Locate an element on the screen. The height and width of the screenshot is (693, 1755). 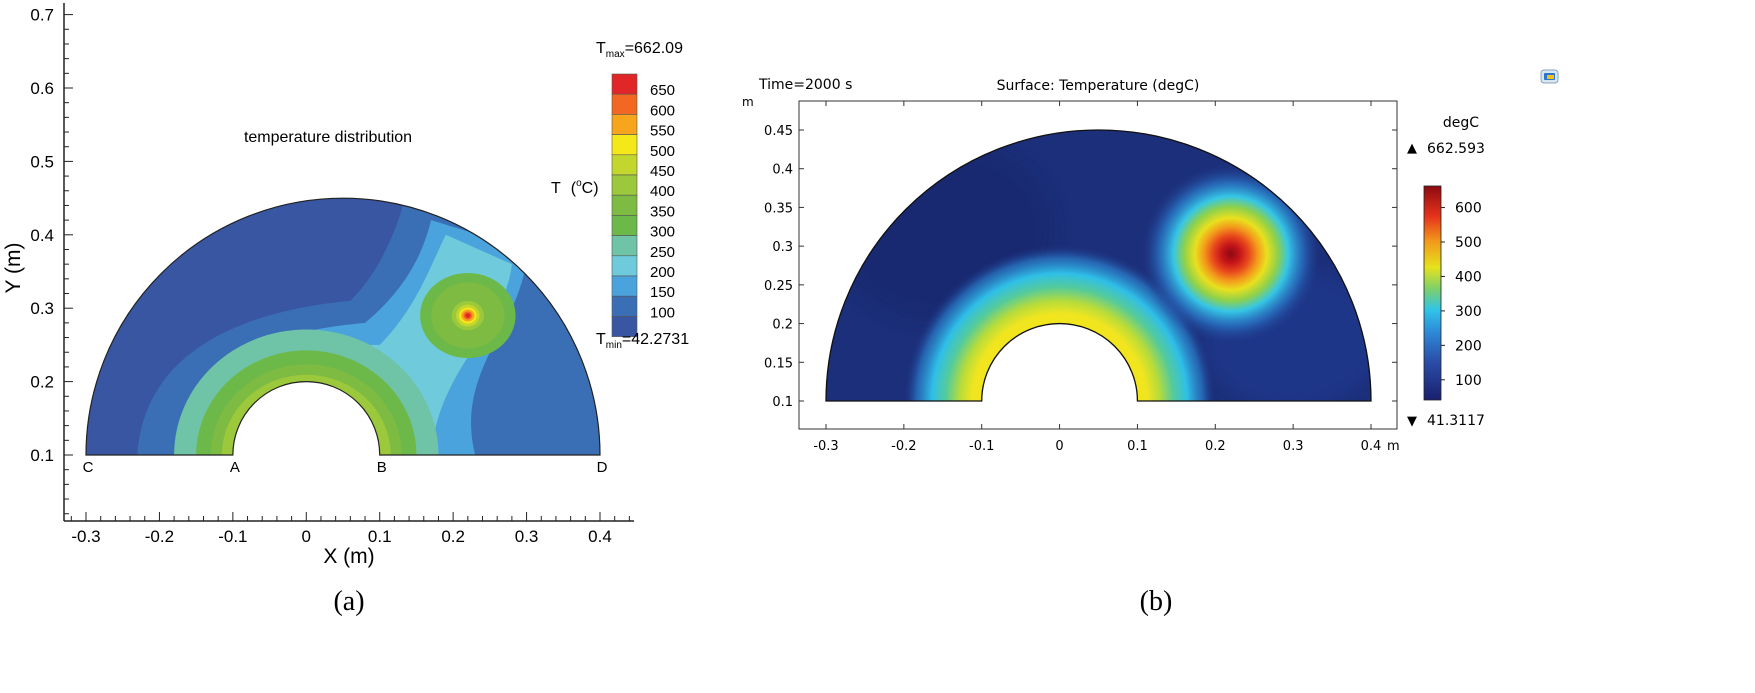
legend-label-550: 550 is located at coordinates (662, 131).